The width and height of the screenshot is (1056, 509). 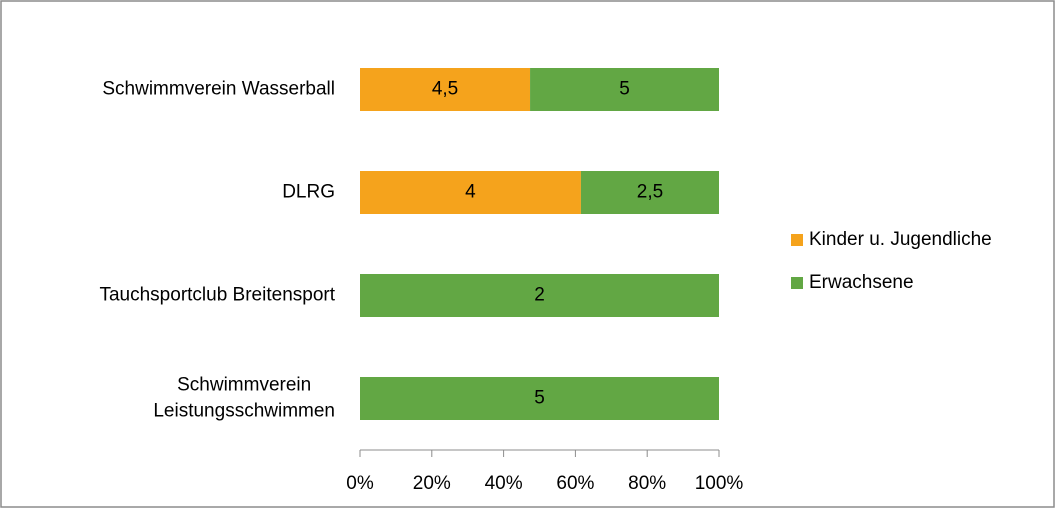 I want to click on y-tick-label: Schwimmverein Wasserball, so click(x=218, y=89).